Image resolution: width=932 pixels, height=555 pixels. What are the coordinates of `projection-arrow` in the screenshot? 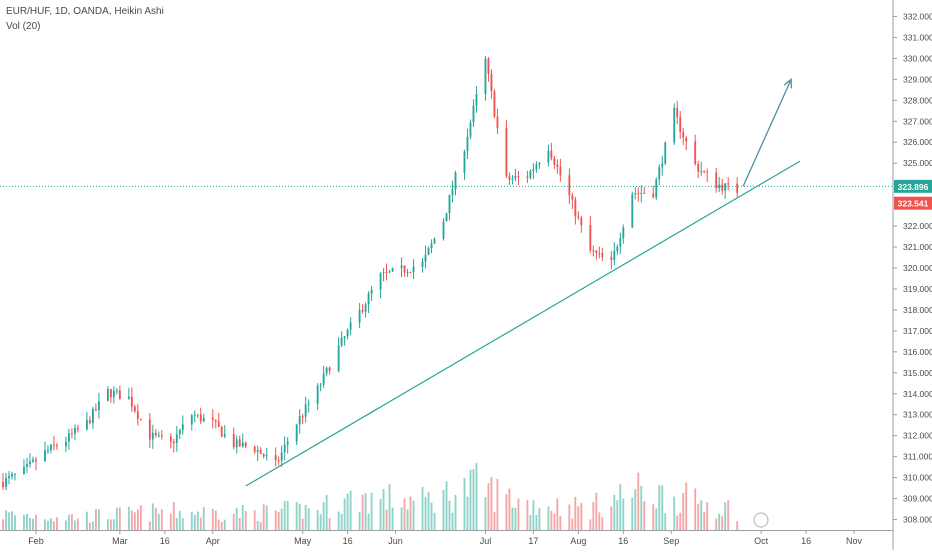 It's located at (767, 133).